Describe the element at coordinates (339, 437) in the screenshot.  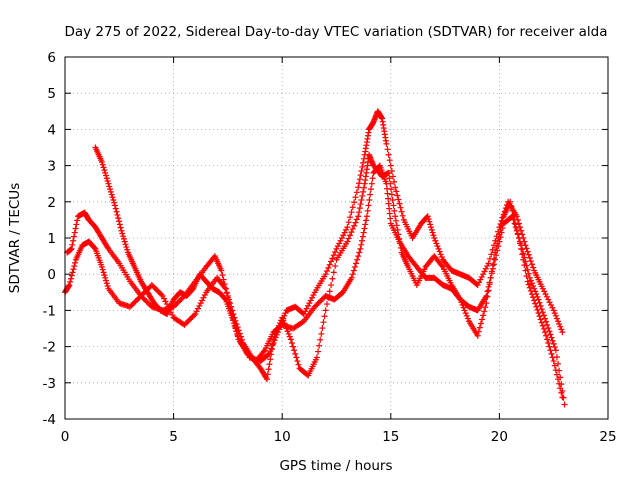
I see `x-tick-labels: 0 5 10 15 20 25` at that location.